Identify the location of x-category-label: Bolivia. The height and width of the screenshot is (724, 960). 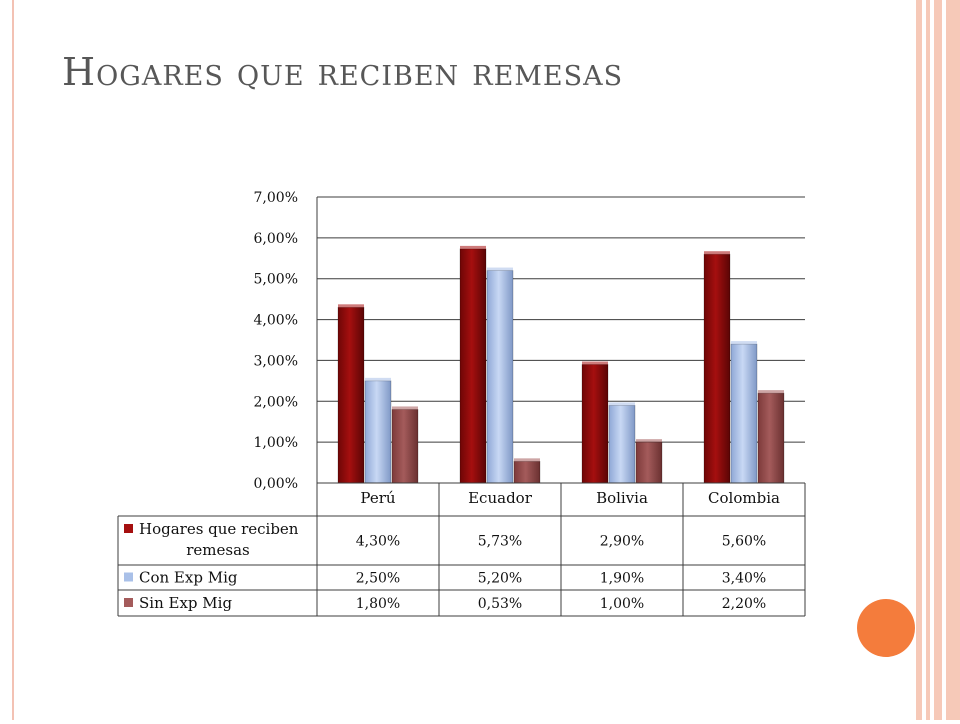
(622, 498).